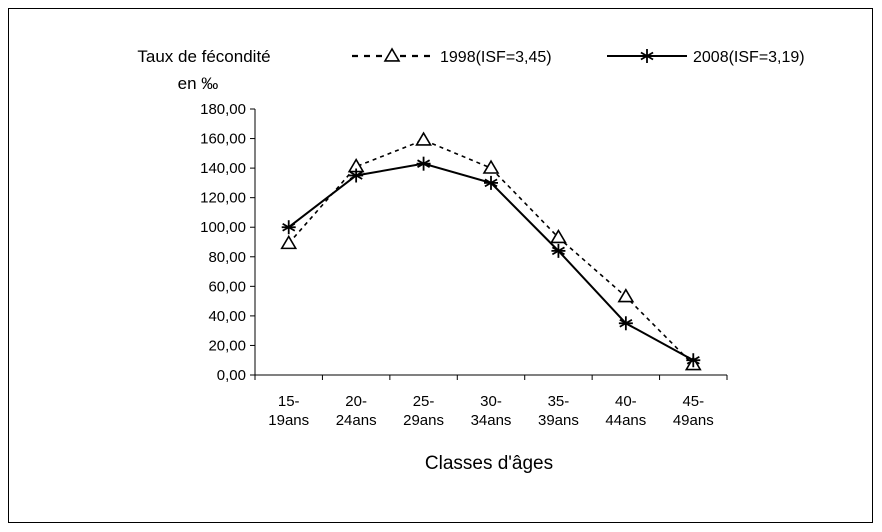 This screenshot has width=882, height=532. I want to click on y-tick-label: 100,00, so click(223, 227).